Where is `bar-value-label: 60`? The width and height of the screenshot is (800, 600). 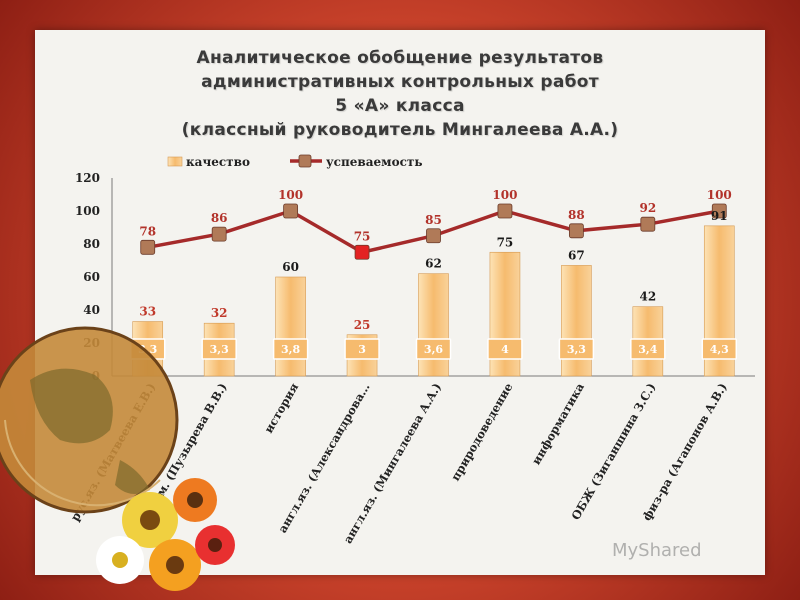 bar-value-label: 60 is located at coordinates (290, 267).